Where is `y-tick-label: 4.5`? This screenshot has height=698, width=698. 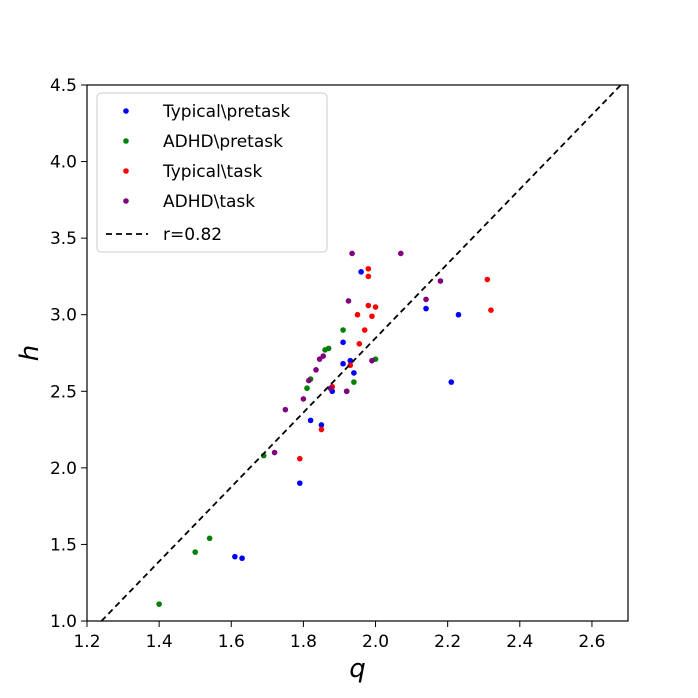 y-tick-label: 4.5 is located at coordinates (63, 86).